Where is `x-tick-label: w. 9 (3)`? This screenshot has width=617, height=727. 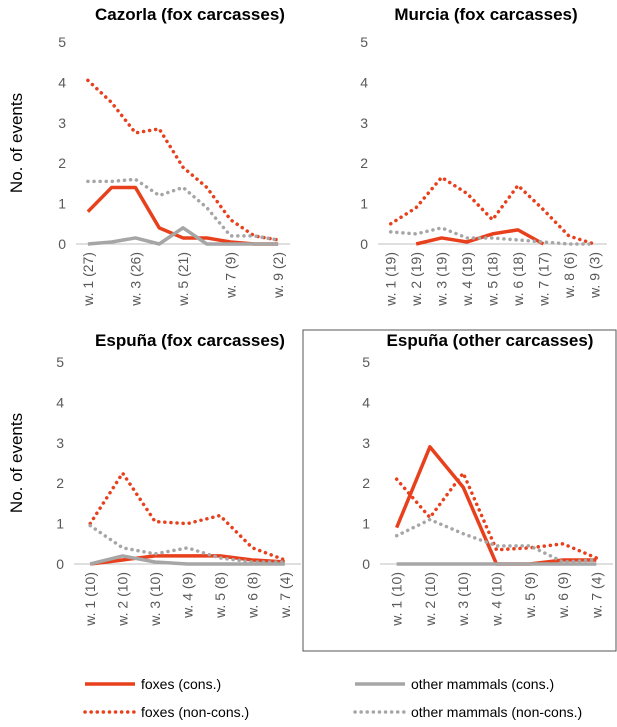
x-tick-label: w. 9 (3) is located at coordinates (594, 275).